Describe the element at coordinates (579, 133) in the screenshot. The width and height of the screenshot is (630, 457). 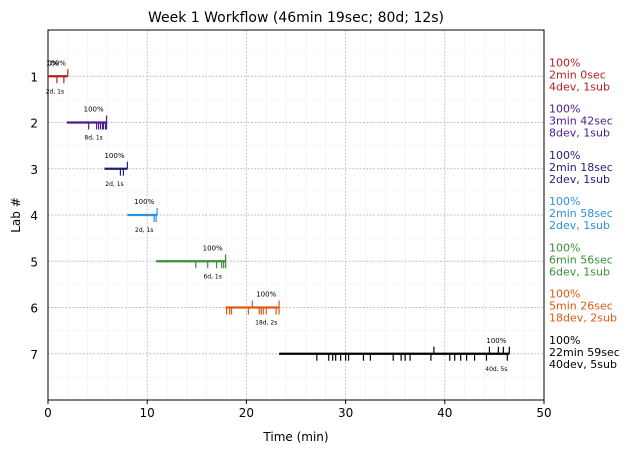
I see `lab-2-summary-line: 8dev, 1sub` at that location.